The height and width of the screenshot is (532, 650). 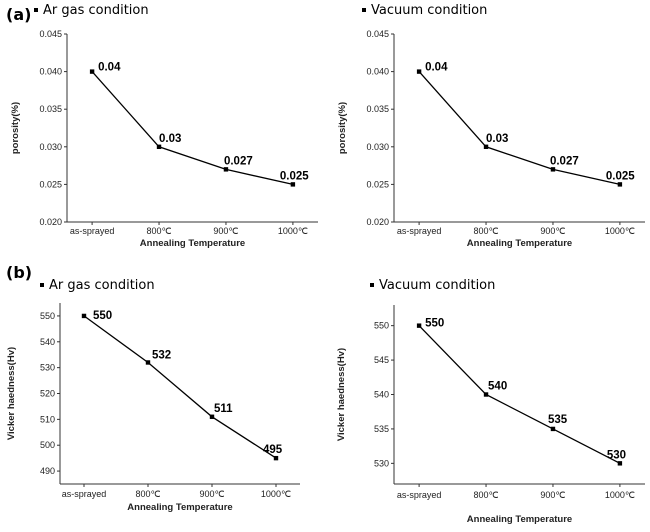 What do you see at coordinates (223, 409) in the screenshot?
I see `data-label: 511` at bounding box center [223, 409].